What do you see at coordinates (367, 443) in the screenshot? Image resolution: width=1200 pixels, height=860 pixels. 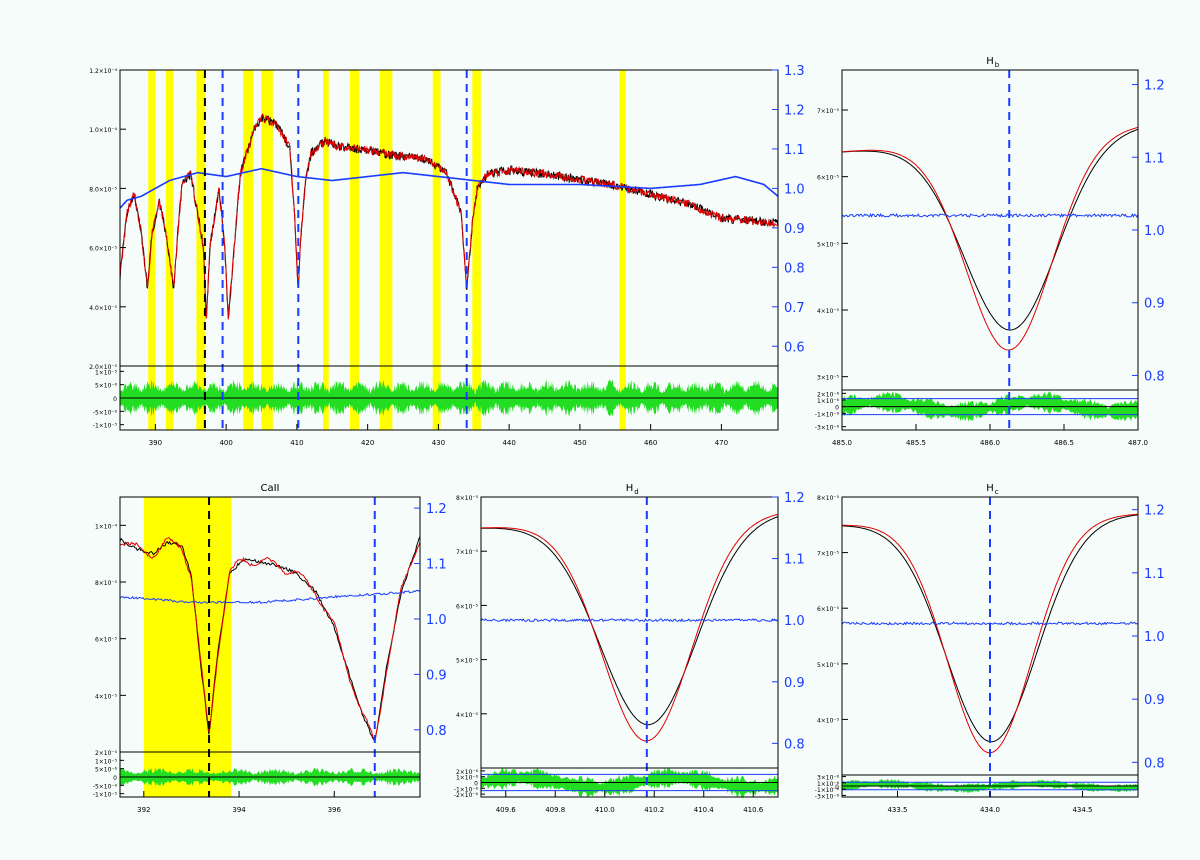 I see `x-tick-label: 420` at bounding box center [367, 443].